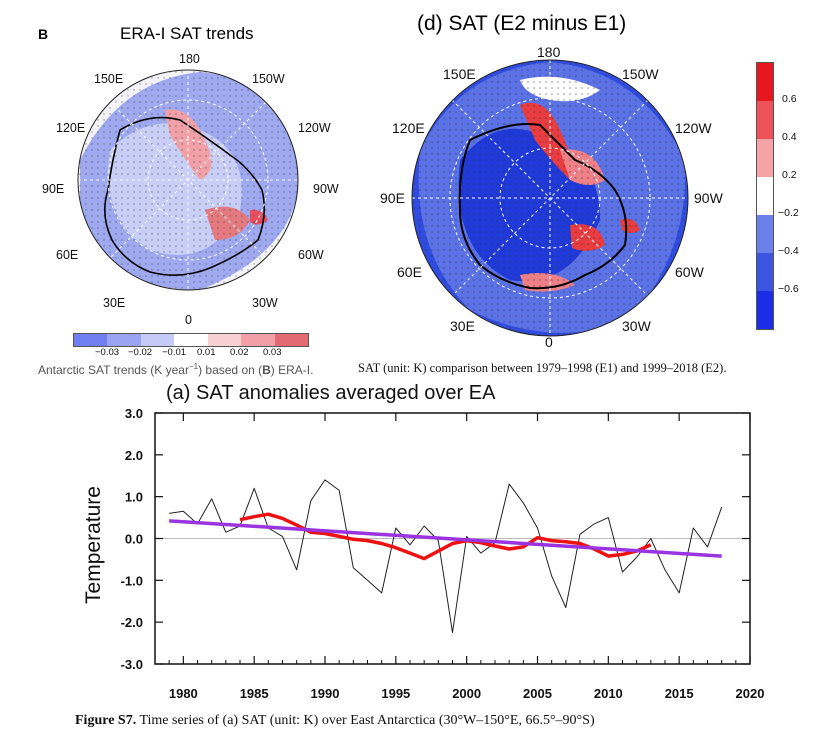  Describe the element at coordinates (708, 198) in the screenshot. I see `right-lon-90w: 90W` at that location.